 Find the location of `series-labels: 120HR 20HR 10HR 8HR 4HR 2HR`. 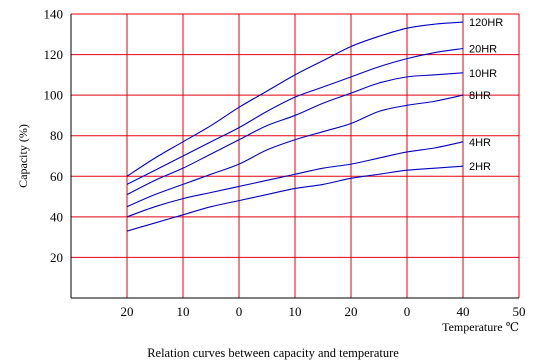

series-labels: 120HR 20HR 10HR 8HR 4HR 2HR is located at coordinates (486, 95).